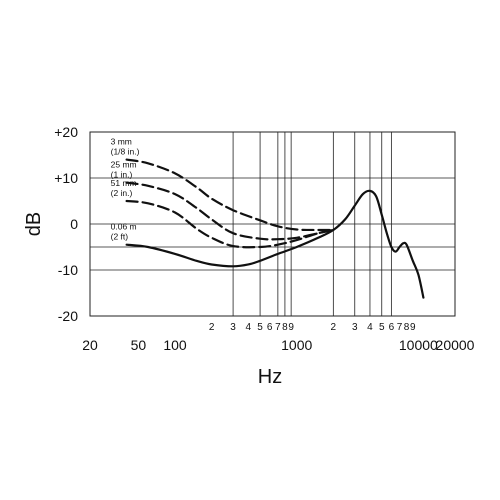 This screenshot has width=500, height=500. What do you see at coordinates (68, 316) in the screenshot?
I see `y-tick-label: -20` at bounding box center [68, 316].